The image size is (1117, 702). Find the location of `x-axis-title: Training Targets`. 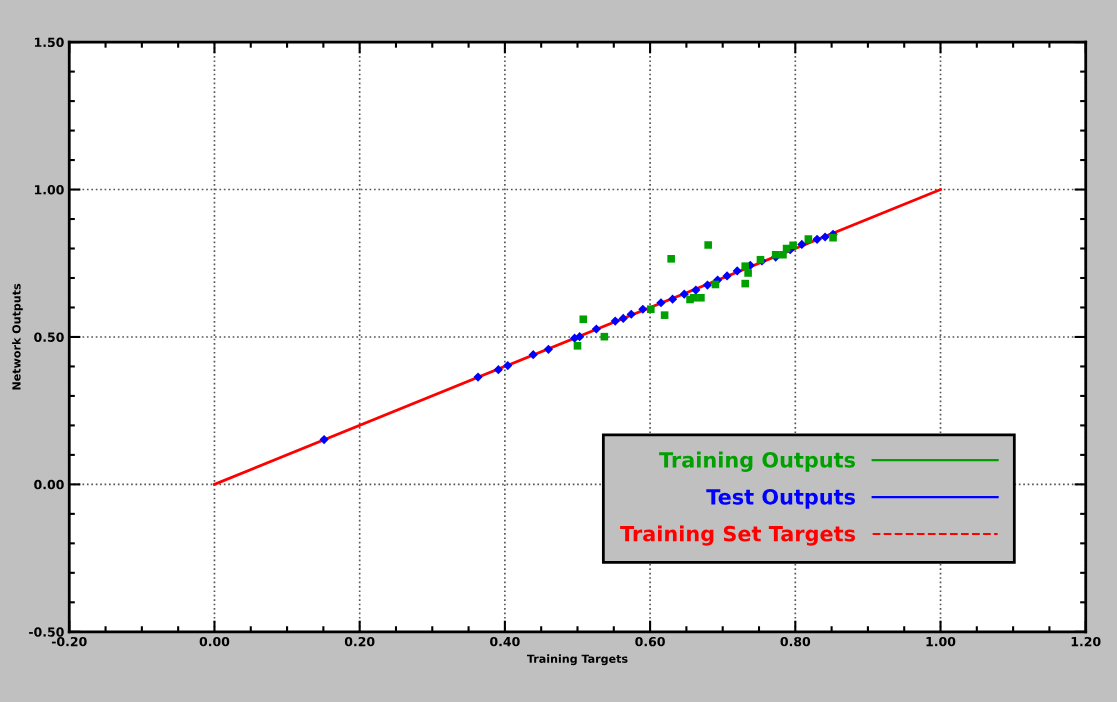

x-axis-title: Training Targets is located at coordinates (577, 660).